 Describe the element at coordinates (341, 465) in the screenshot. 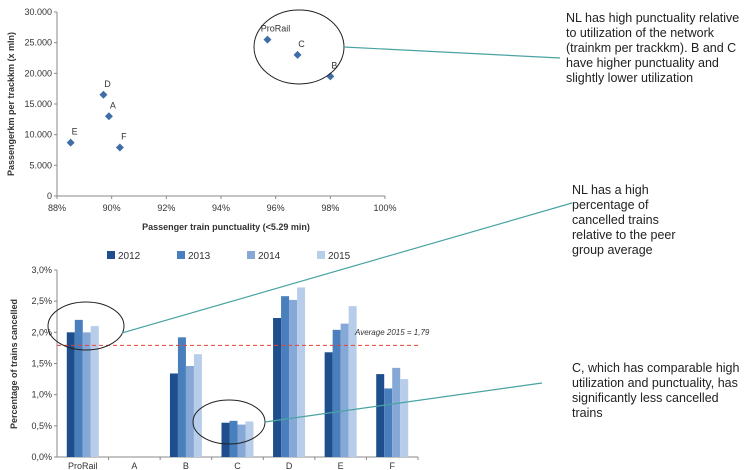

I see `bar-x-tick-label: E` at that location.